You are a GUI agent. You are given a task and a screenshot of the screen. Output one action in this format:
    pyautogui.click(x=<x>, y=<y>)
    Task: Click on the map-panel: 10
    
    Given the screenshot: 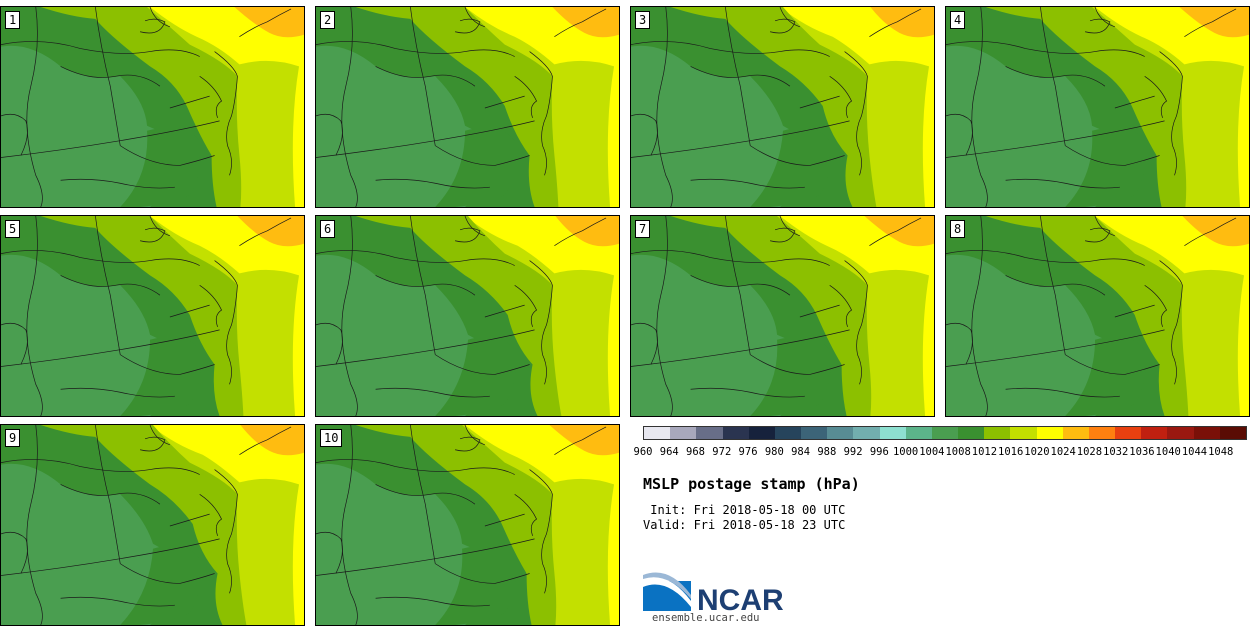 What is the action you would take?
    pyautogui.click(x=467, y=525)
    